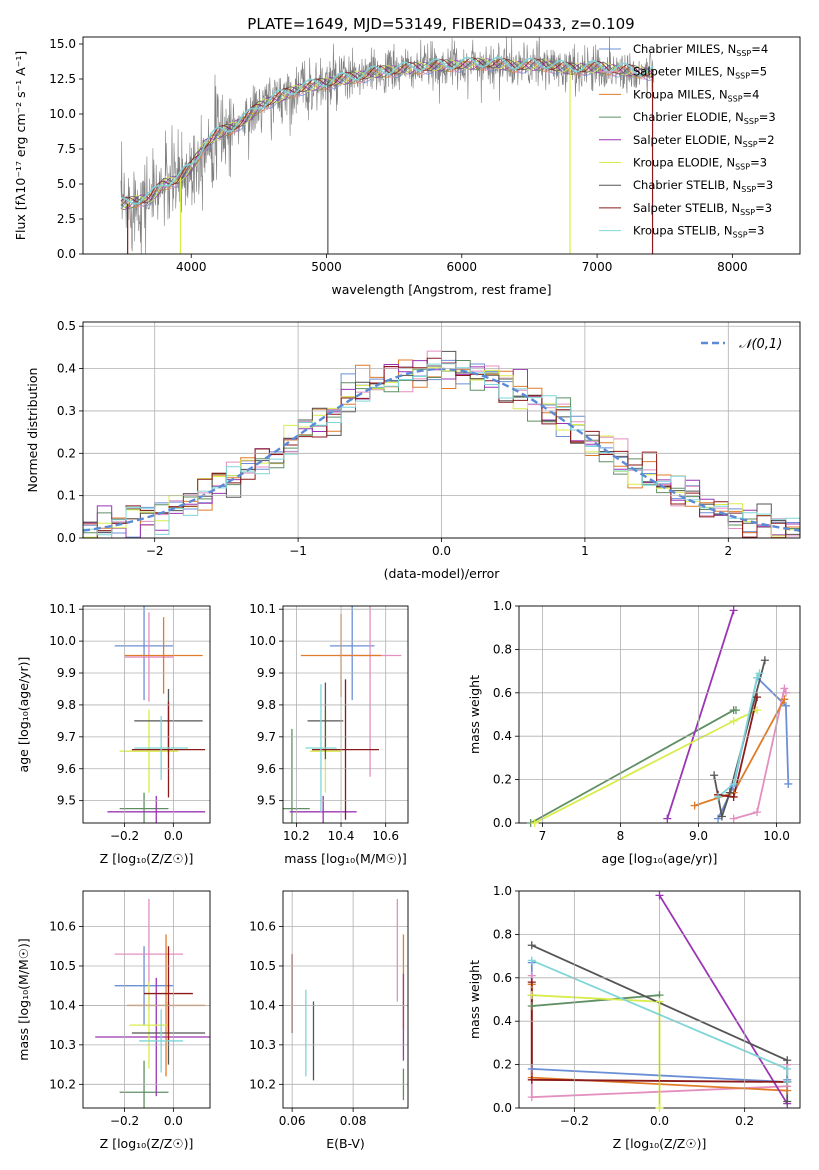 This screenshot has height=1170, width=819. What do you see at coordinates (266, 801) in the screenshot?
I see `age_vs_mass-ytick-label: 9.5` at bounding box center [266, 801].